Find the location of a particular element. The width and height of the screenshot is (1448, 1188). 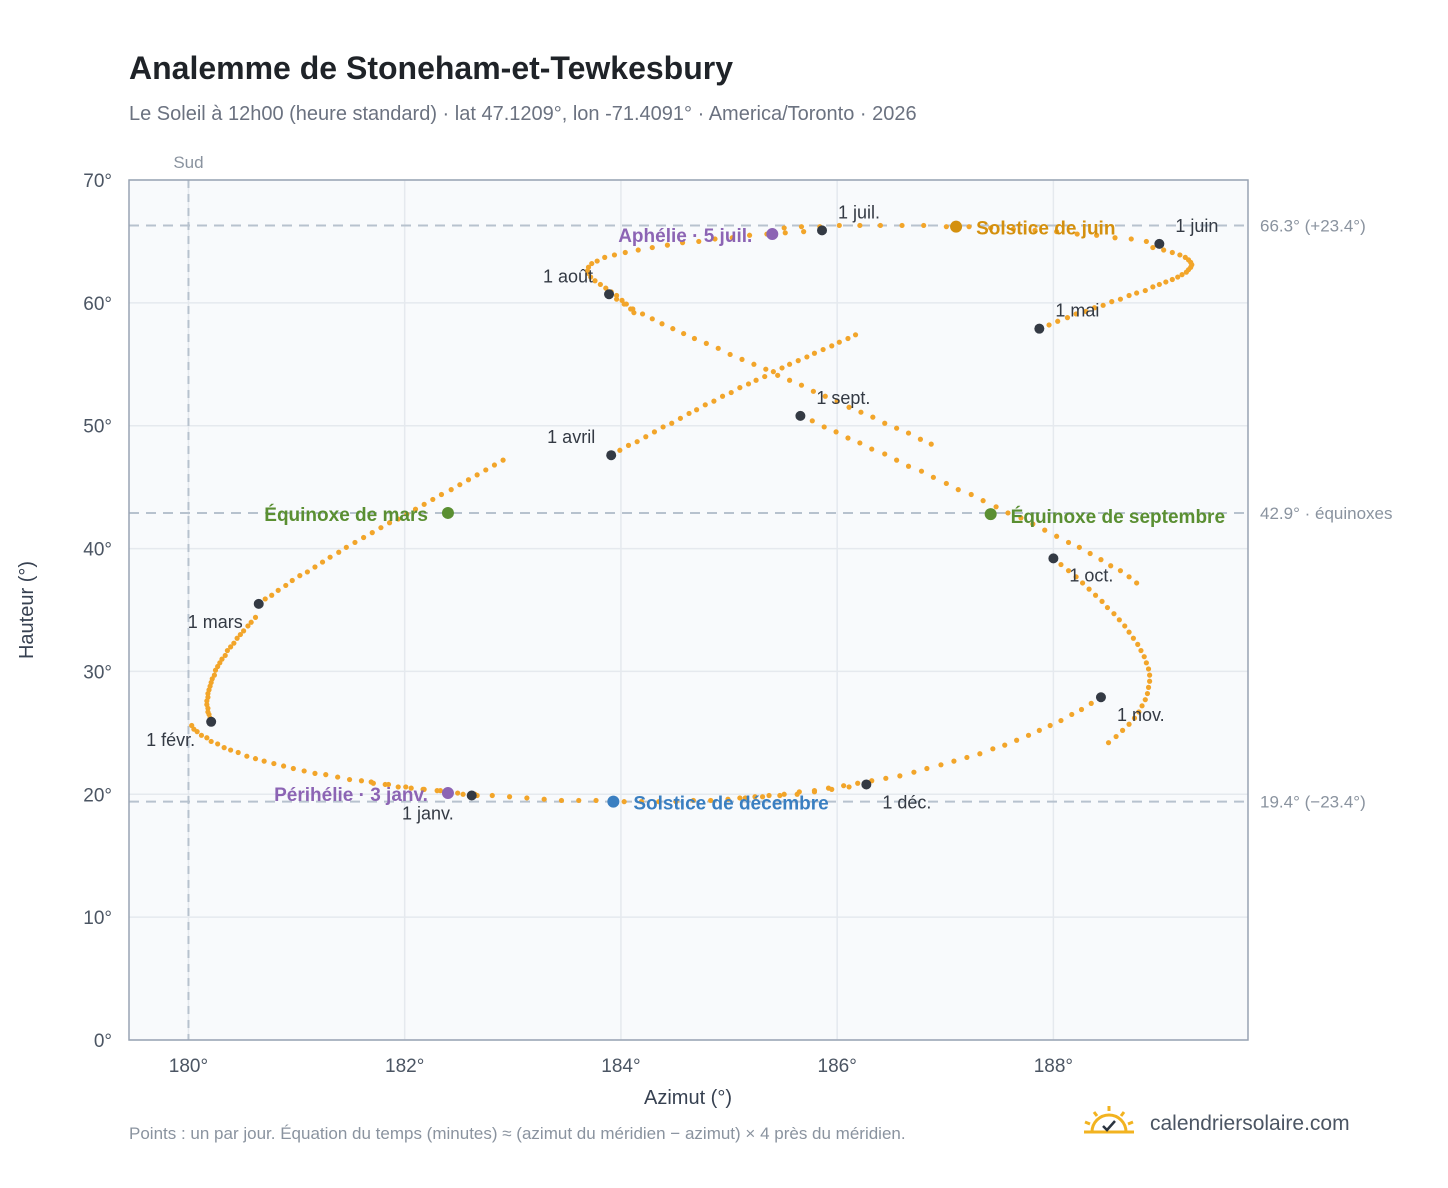

brand: calendriersolaire.com is located at coordinates (1216, 1124).